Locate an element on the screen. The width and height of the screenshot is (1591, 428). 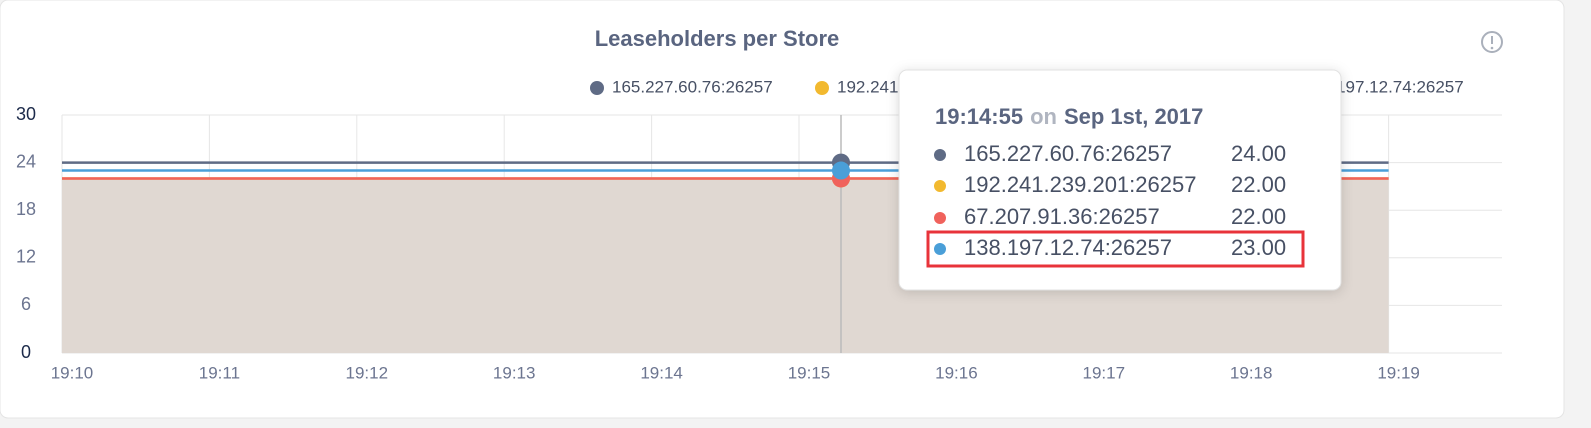
x-tick-label: 19:15 is located at coordinates (809, 372).